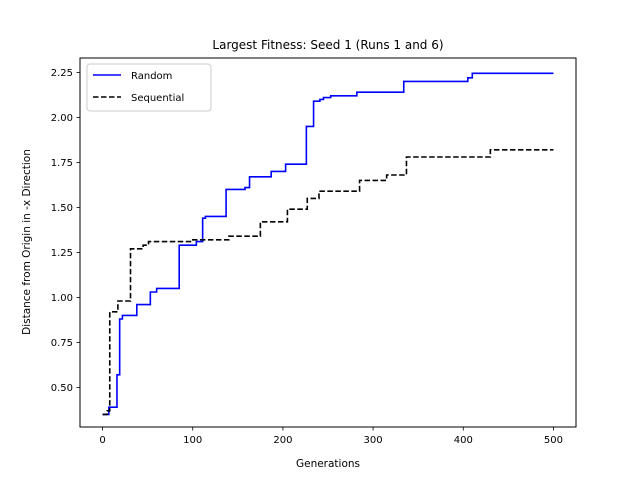  Describe the element at coordinates (62, 208) in the screenshot. I see `y-tick-label: 1.50` at that location.